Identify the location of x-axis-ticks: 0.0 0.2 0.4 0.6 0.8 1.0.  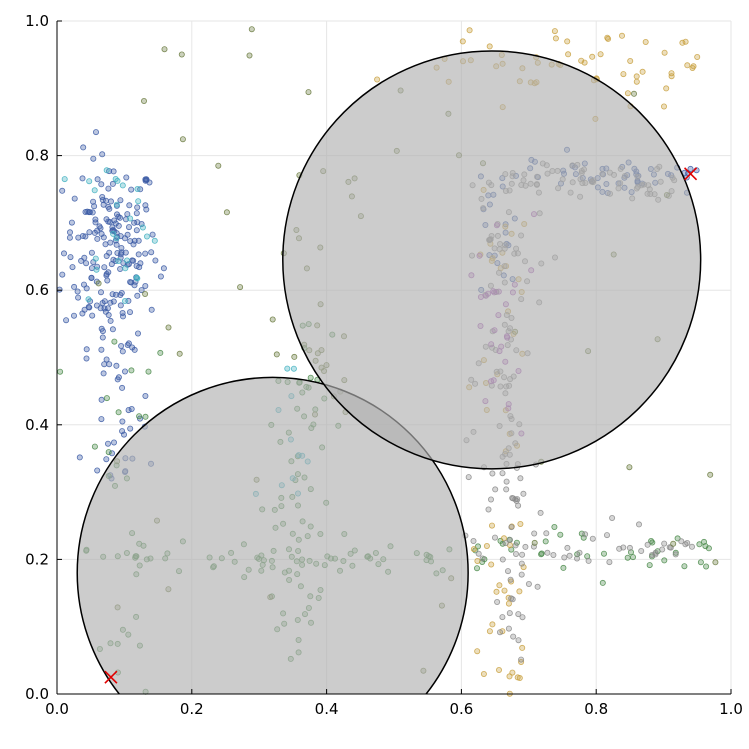
(394, 703).